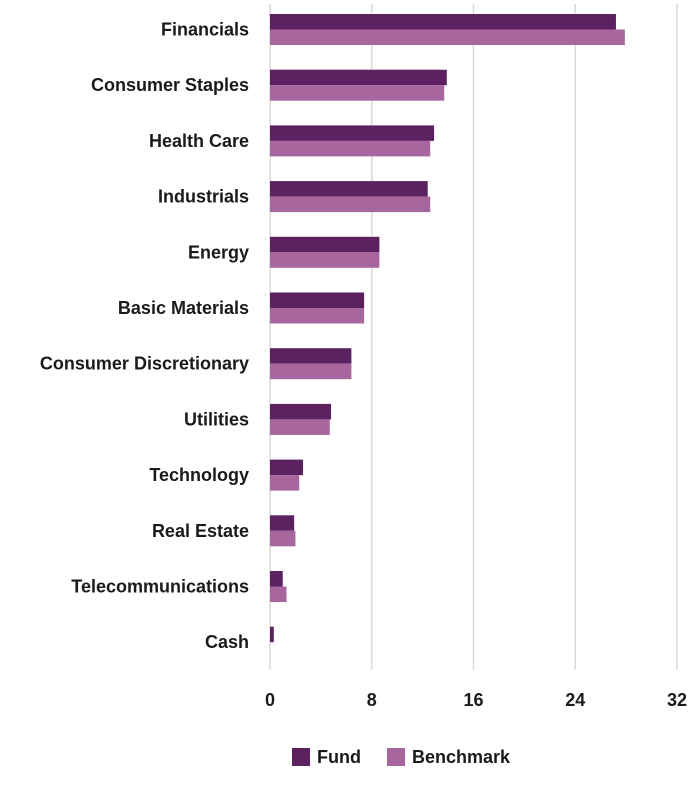 This screenshot has width=689, height=796. I want to click on x-axis-tick-labels: 0 8 16 24 32, so click(476, 700).